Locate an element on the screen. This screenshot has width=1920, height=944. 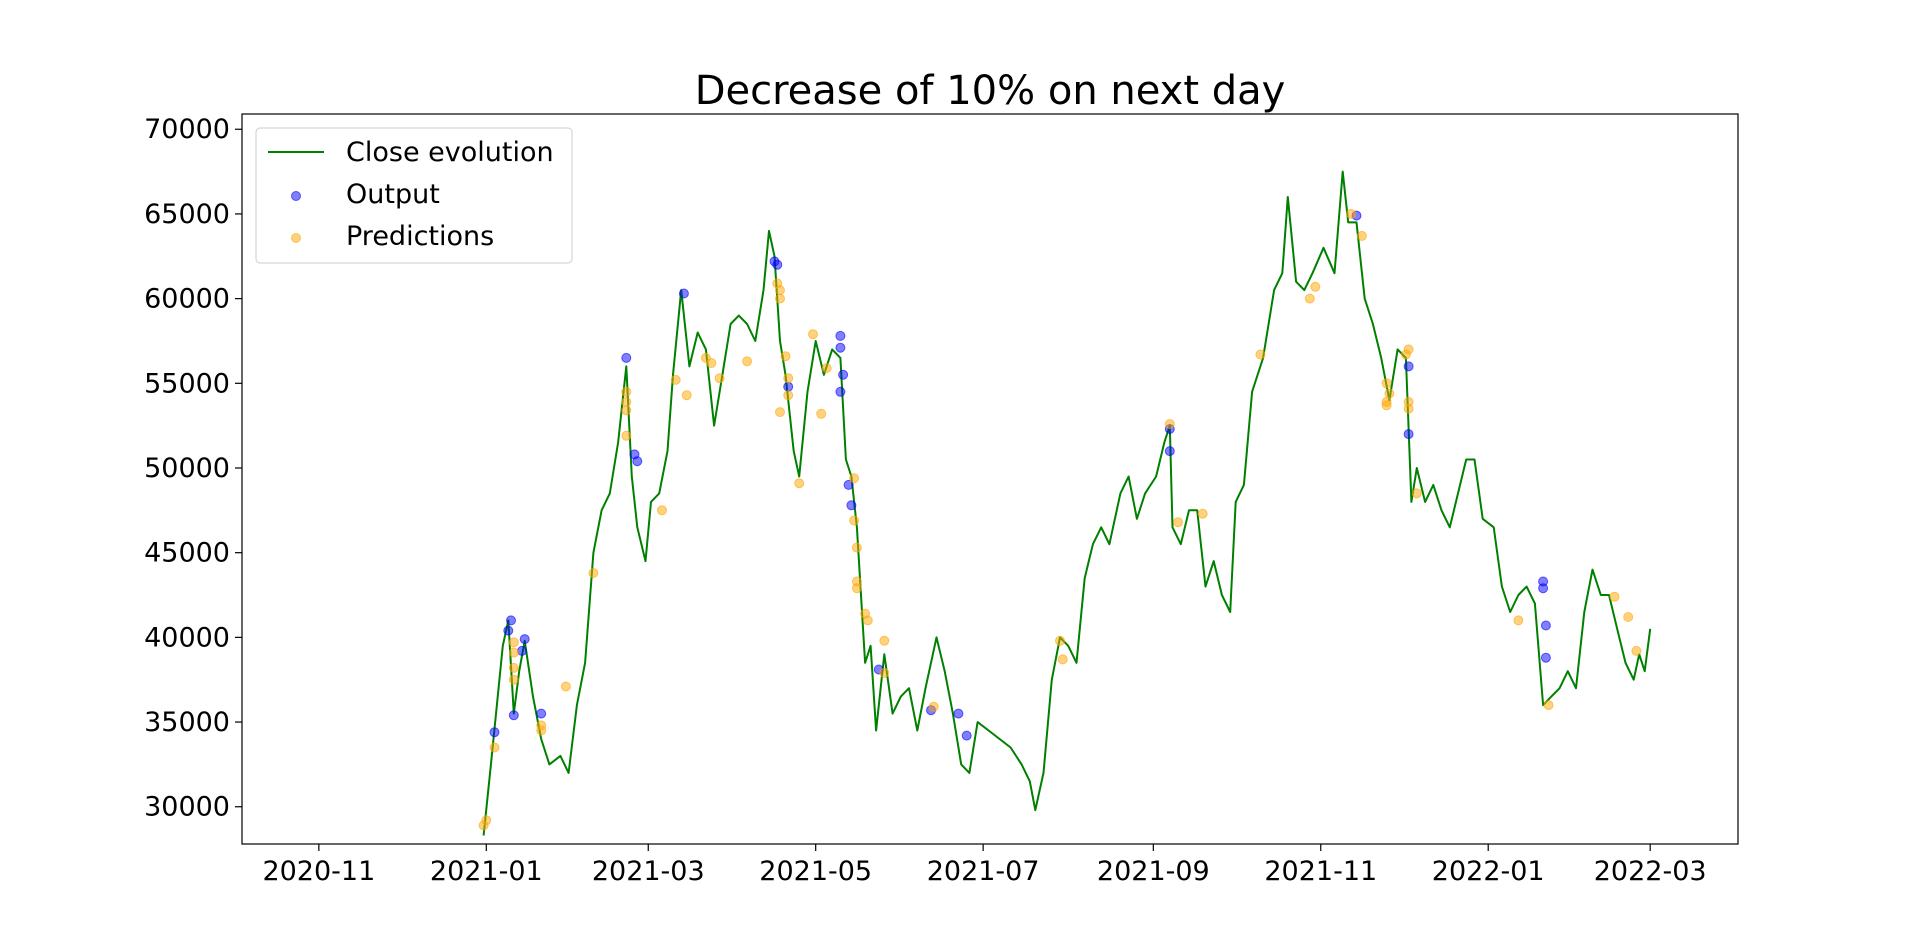
x-tick-label: 2022-01 is located at coordinates (1488, 871).